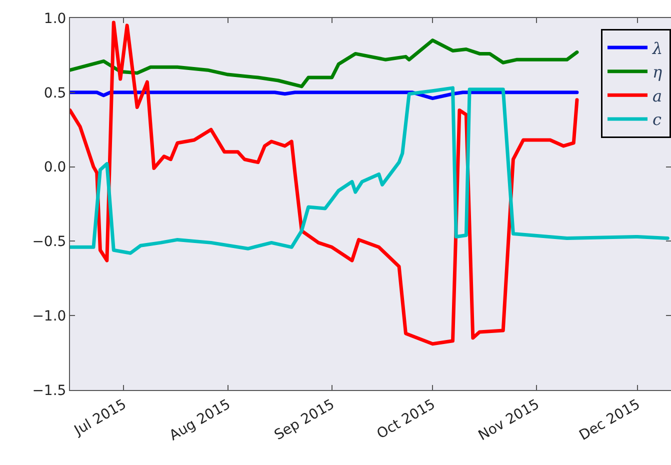 The image size is (671, 465). What do you see at coordinates (657, 120) in the screenshot?
I see `legend-label: c` at bounding box center [657, 120].